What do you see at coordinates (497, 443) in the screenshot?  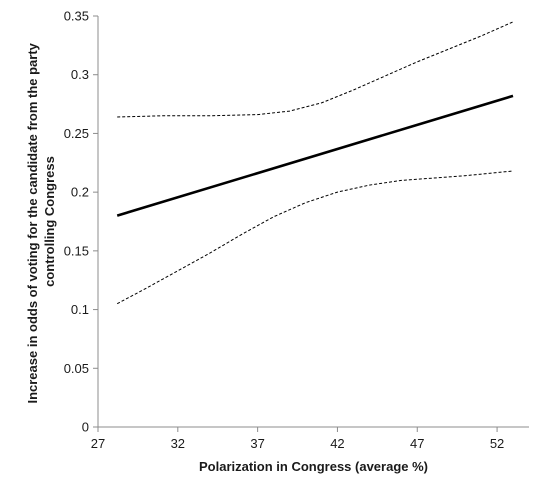 I see `x-tick-label: 52` at bounding box center [497, 443].